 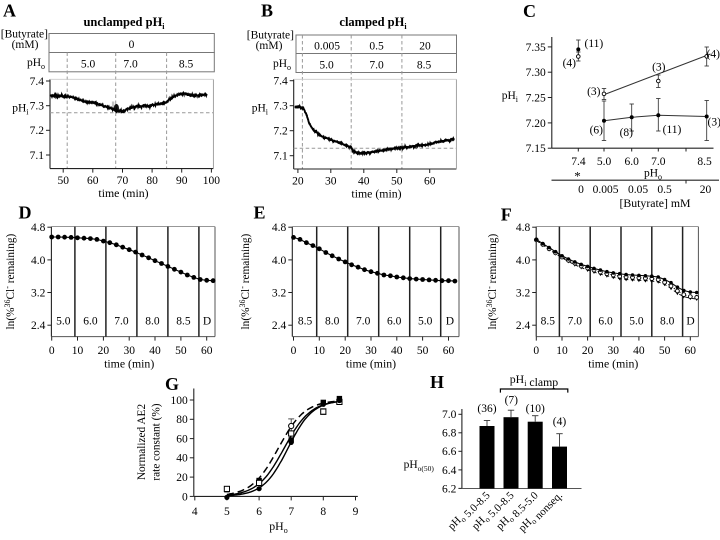 What do you see at coordinates (536, 48) in the screenshot?
I see `svg-text: 7.35` at bounding box center [536, 48].